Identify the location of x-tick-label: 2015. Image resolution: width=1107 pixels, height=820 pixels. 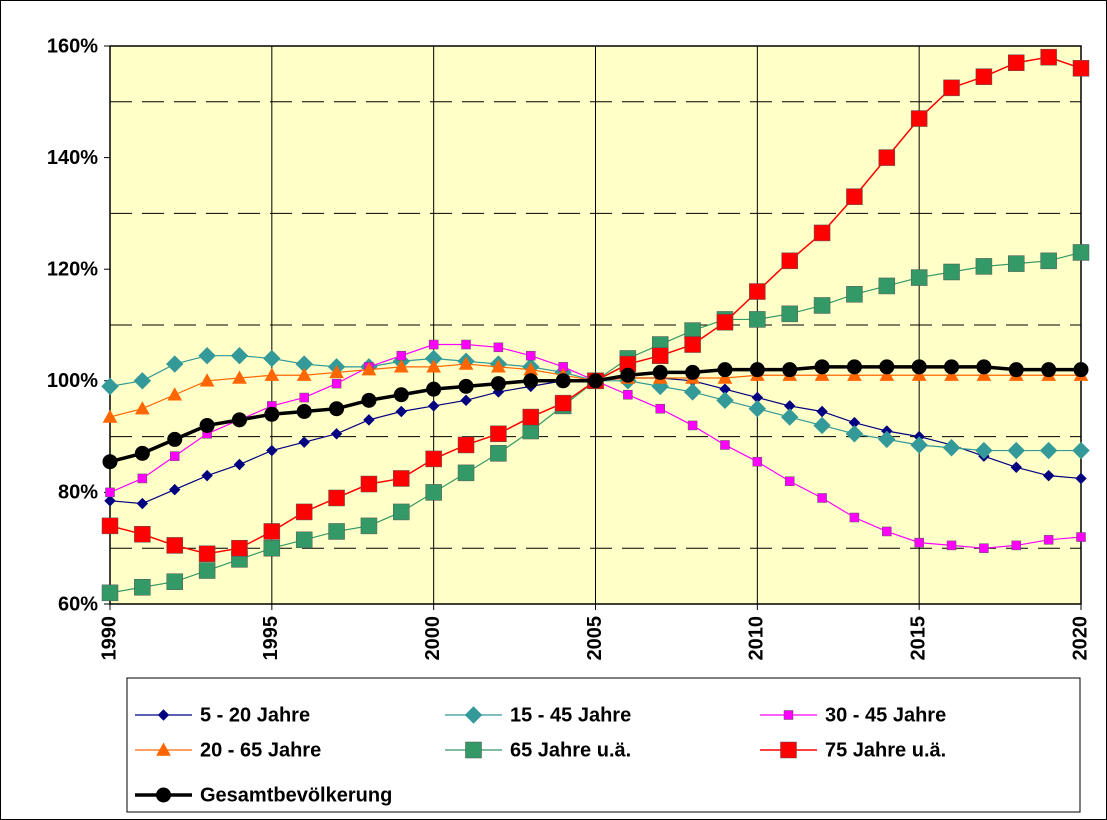
(918, 638).